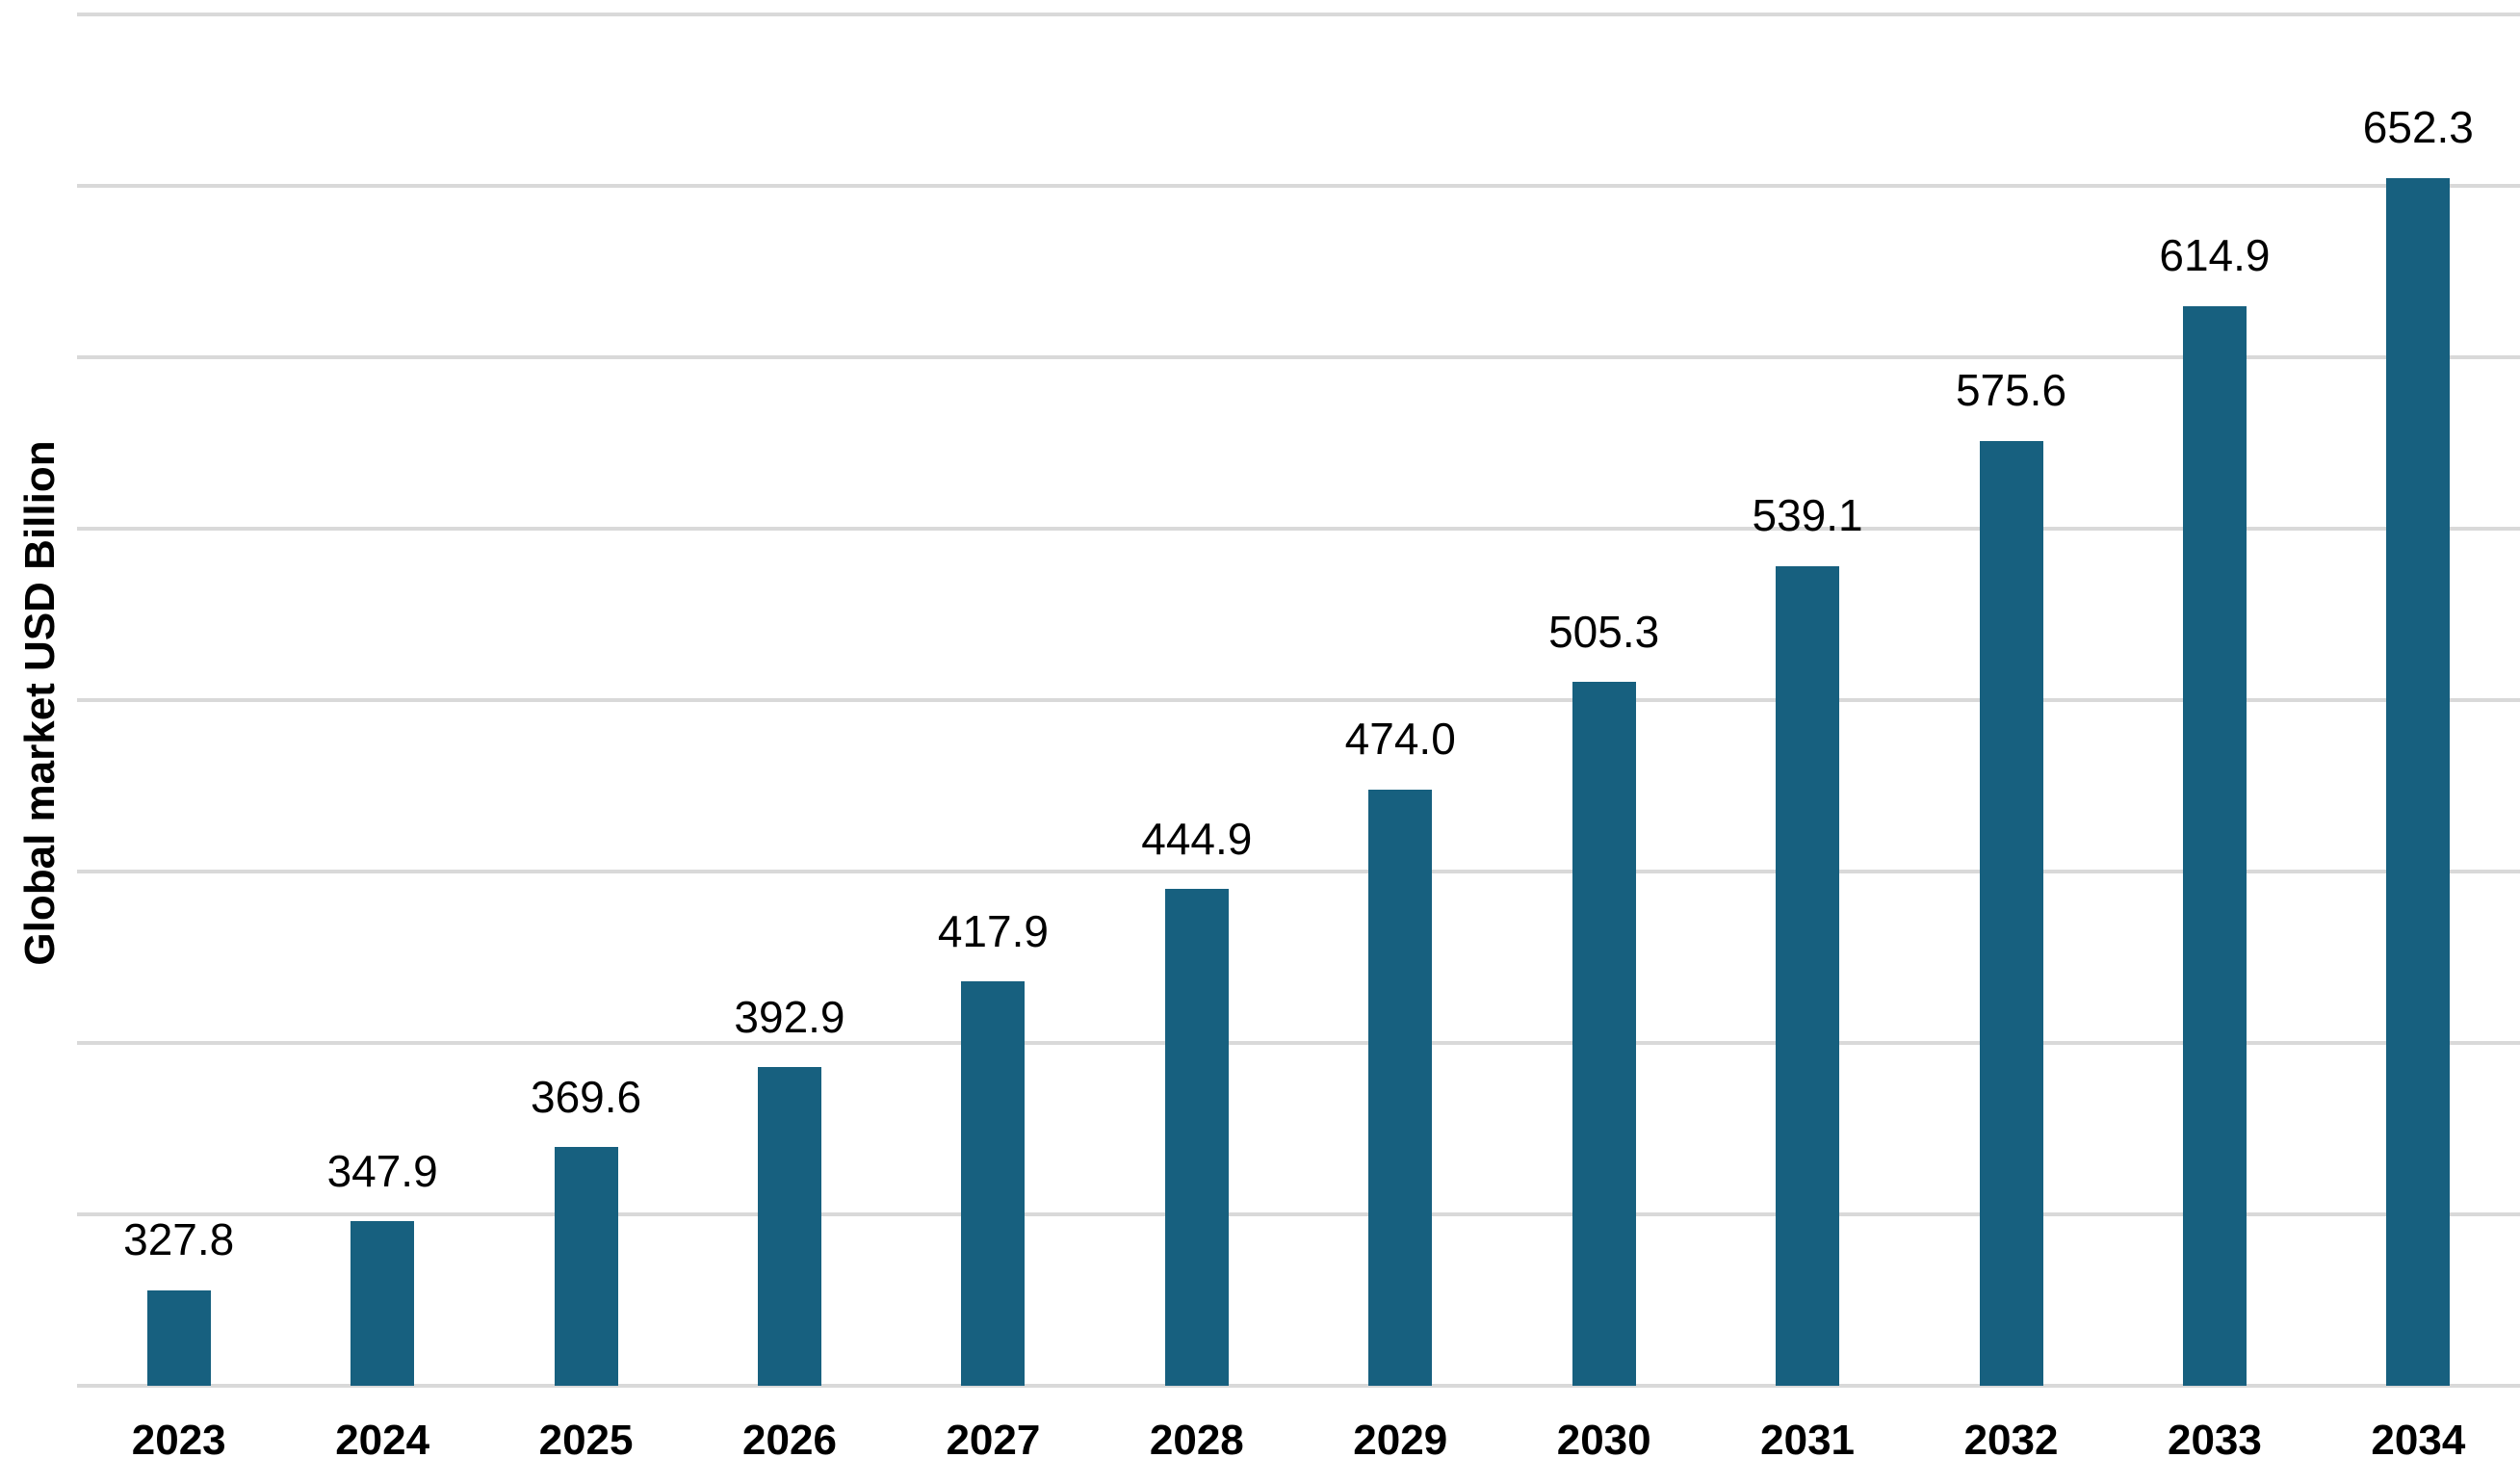 This screenshot has width=2520, height=1484. Describe the element at coordinates (2215, 256) in the screenshot. I see `bar-value-label: 614.9` at that location.